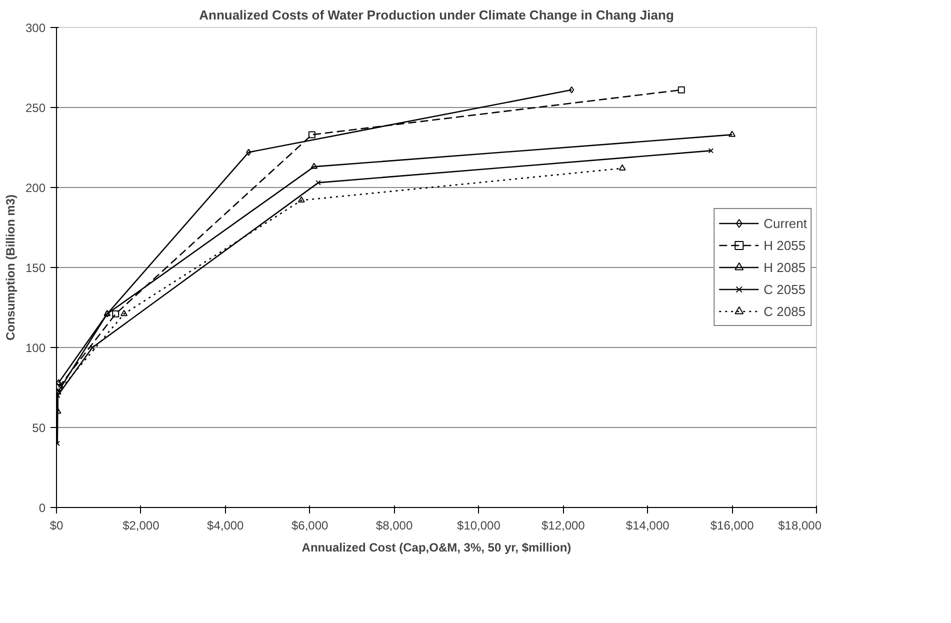 This screenshot has width=951, height=623. Describe the element at coordinates (437, 547) in the screenshot. I see `x-axis-title: Annualized Cost (Cap,O&M, 3%, 50 yr, $million)` at that location.